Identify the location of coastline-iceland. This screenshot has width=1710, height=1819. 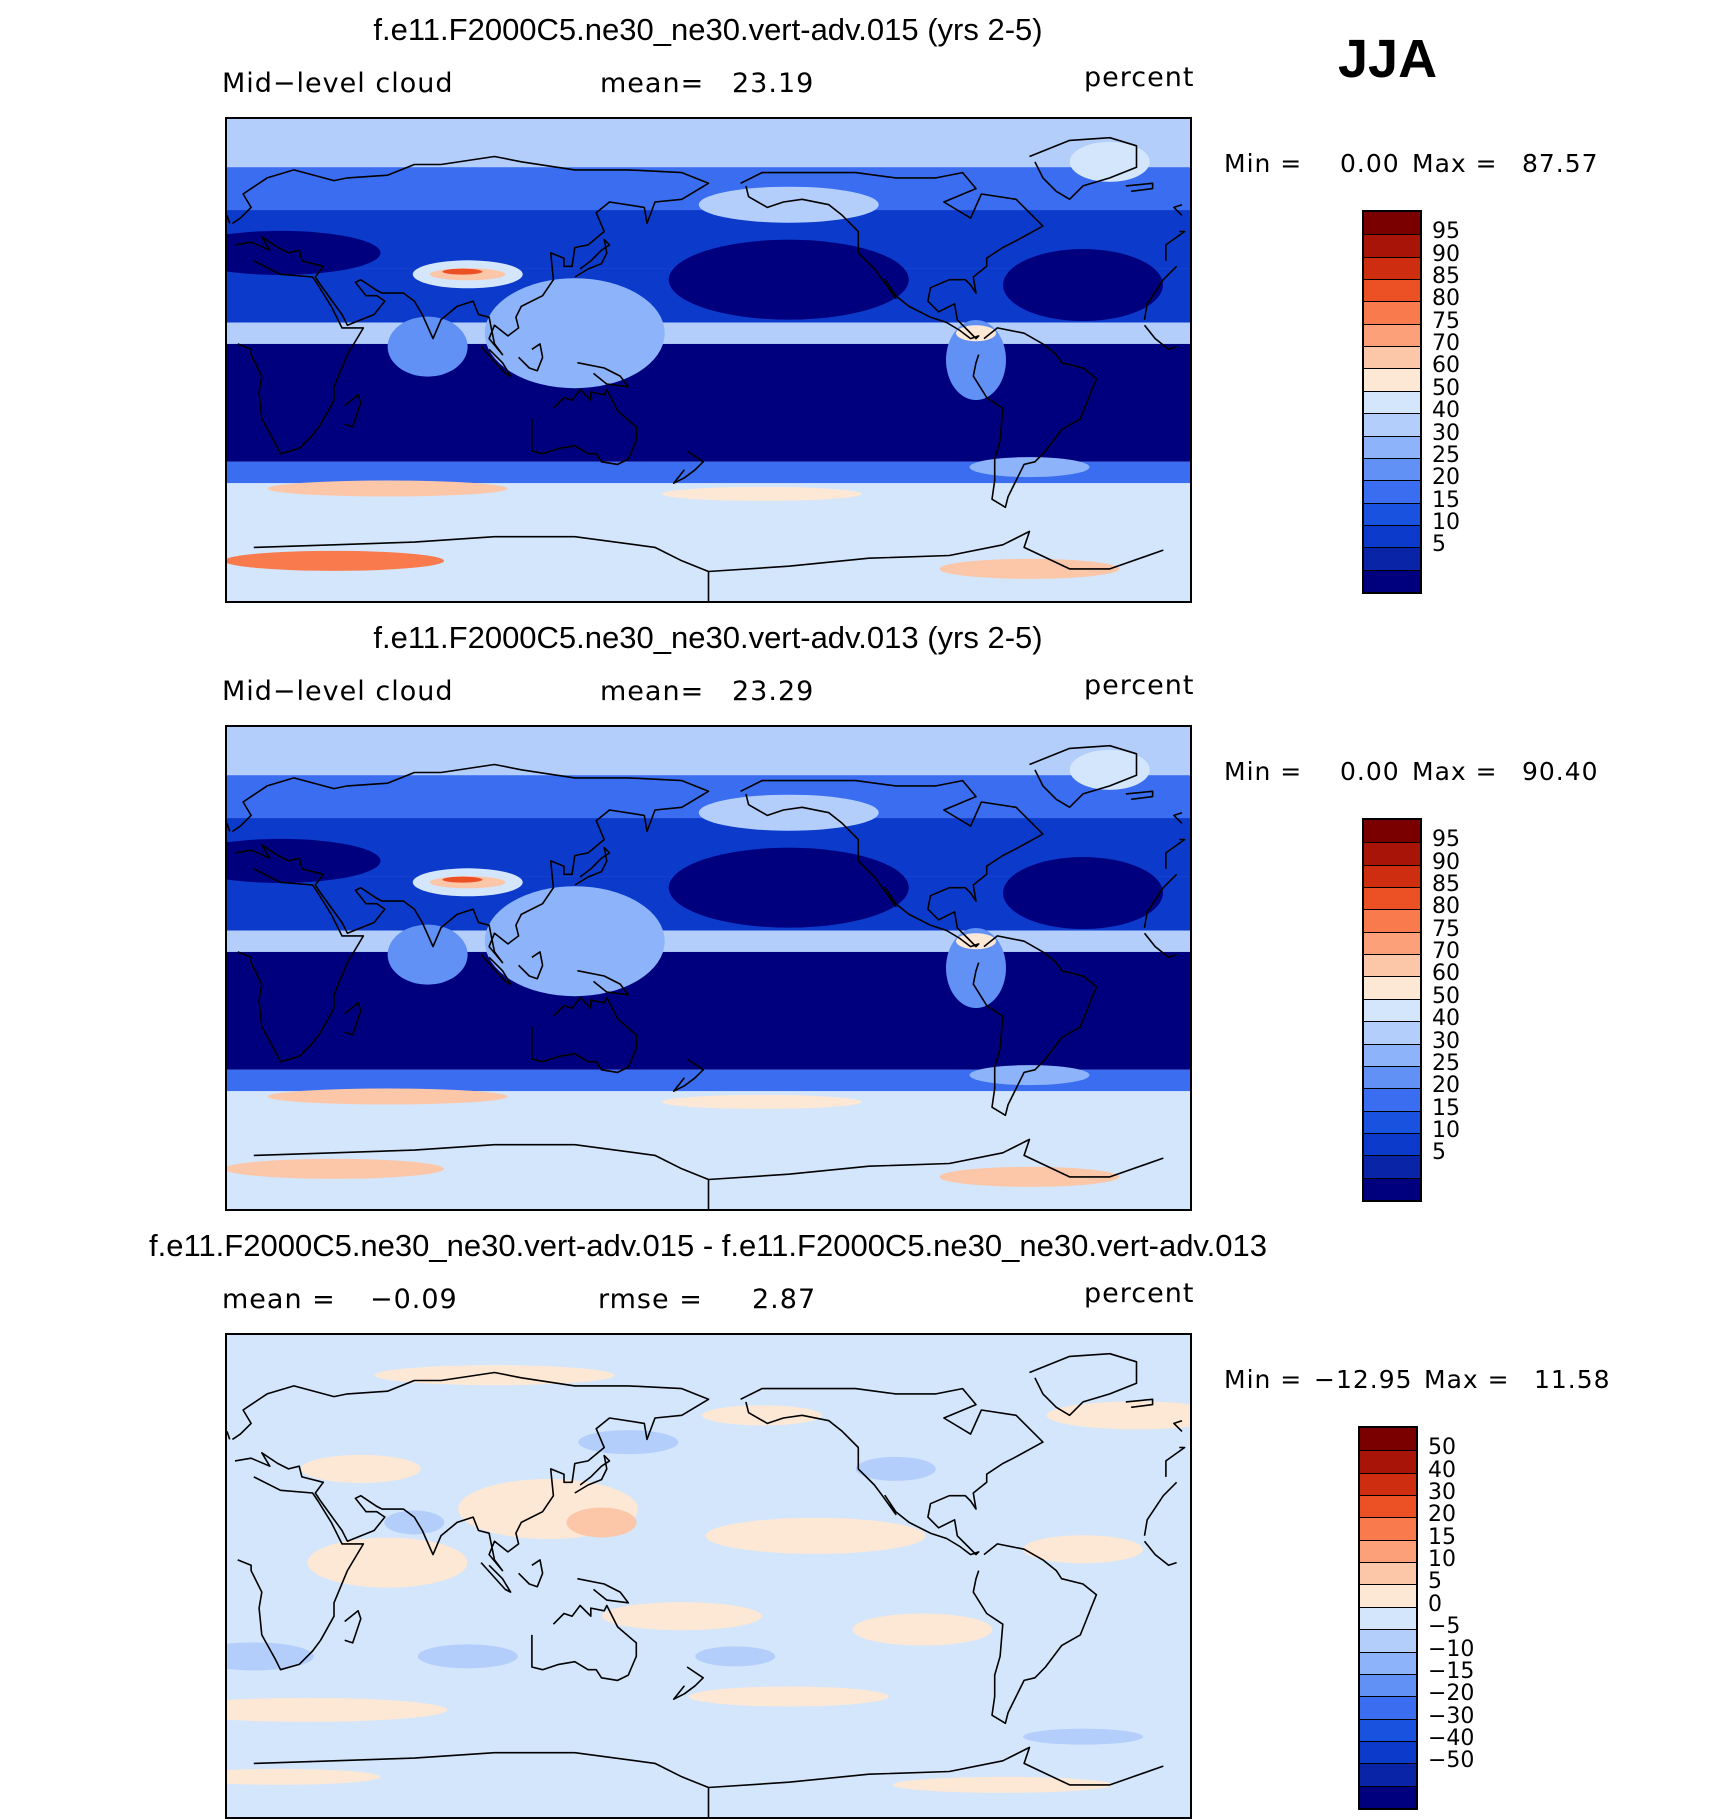
(1139, 187).